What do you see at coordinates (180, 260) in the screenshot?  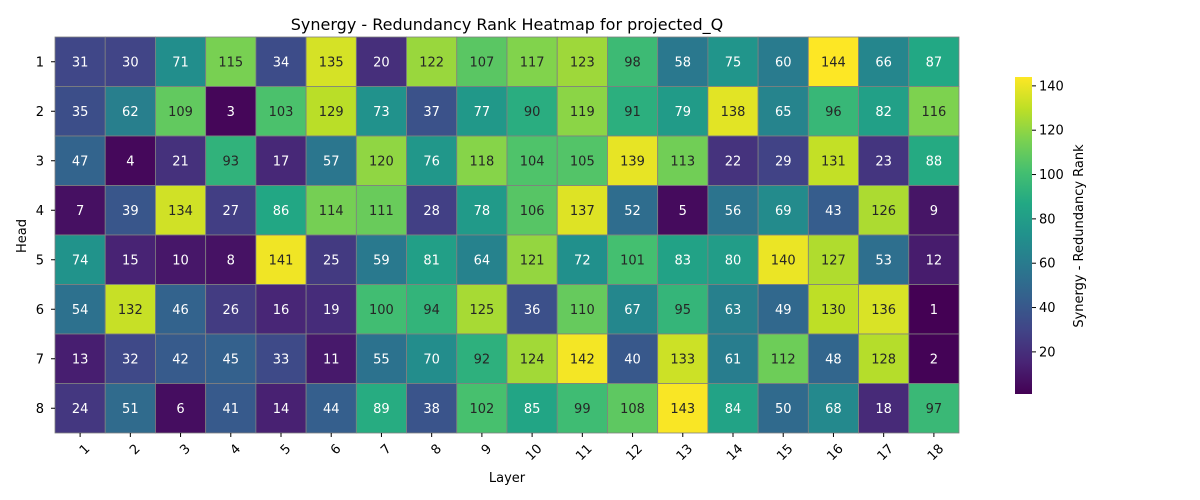 I see `cell-value-label: 10` at bounding box center [180, 260].